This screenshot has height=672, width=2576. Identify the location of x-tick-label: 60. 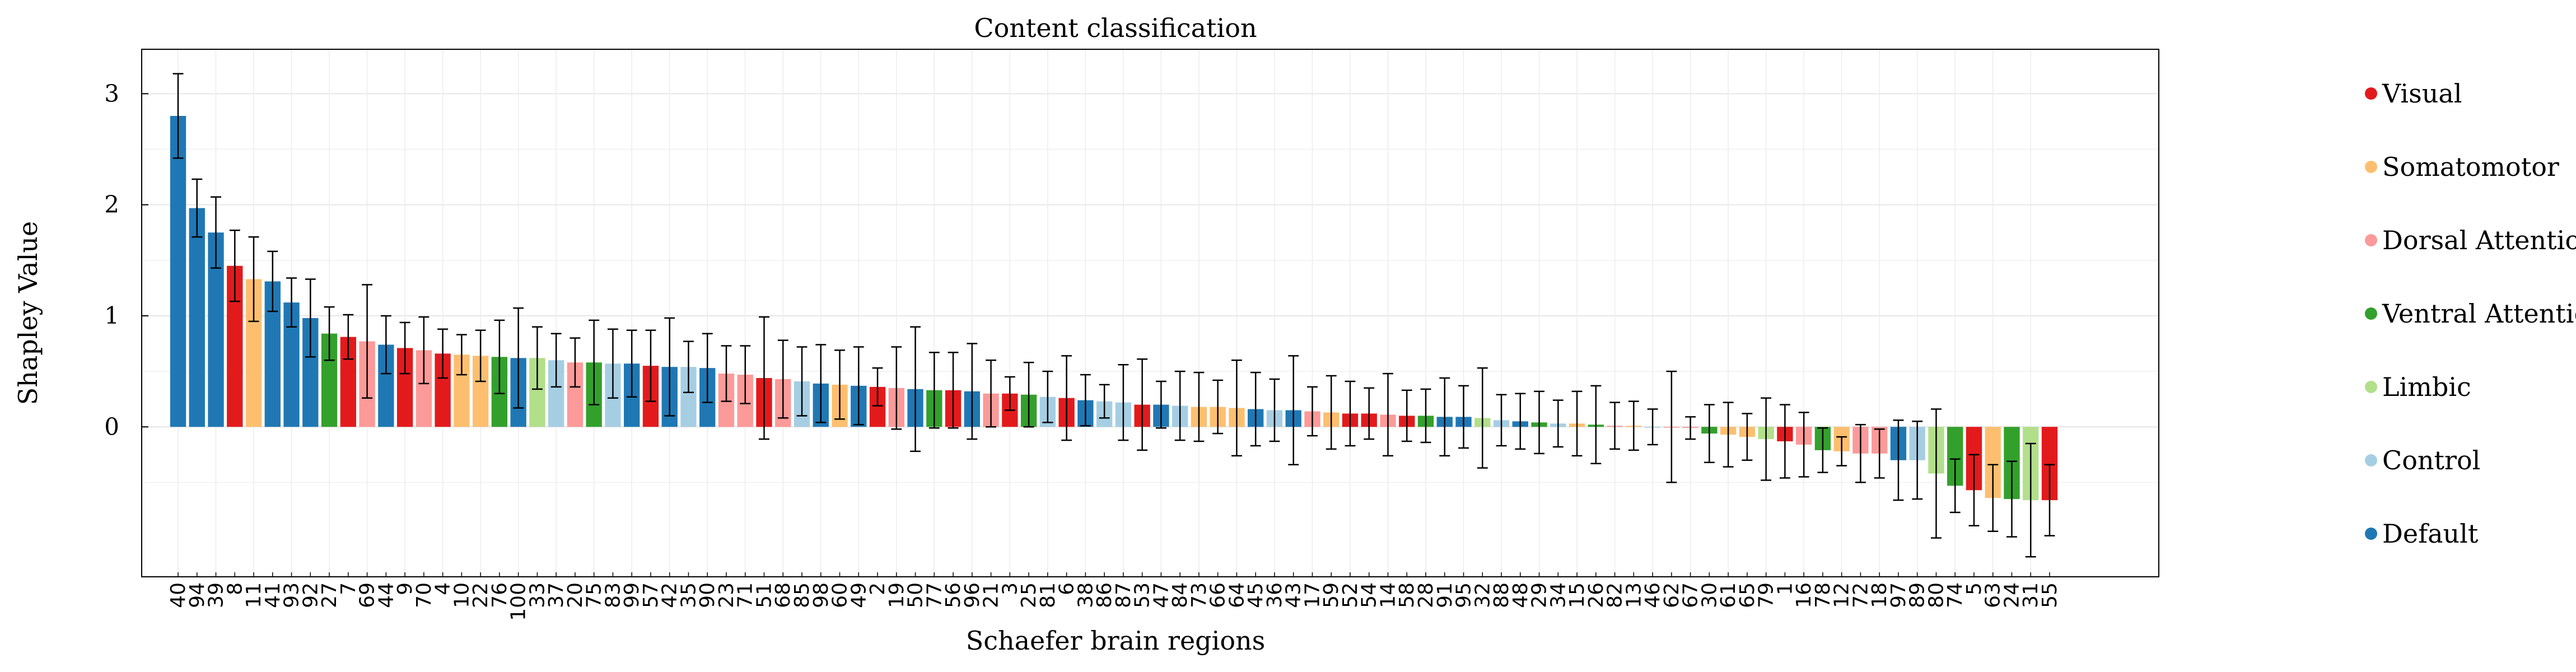
(841, 595).